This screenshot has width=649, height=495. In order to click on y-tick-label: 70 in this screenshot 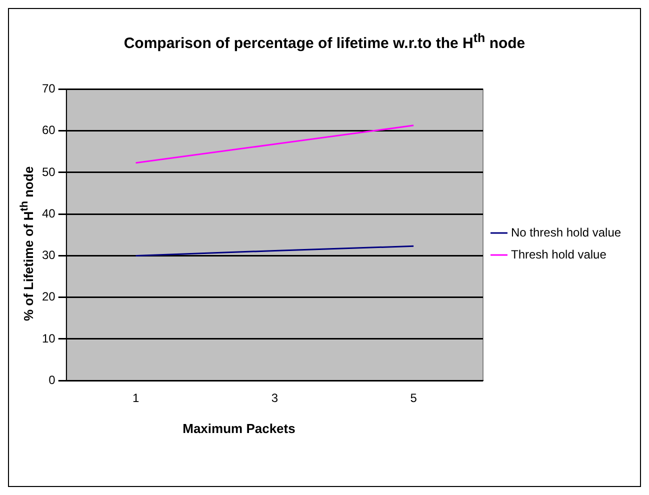, I will do `click(49, 89)`.